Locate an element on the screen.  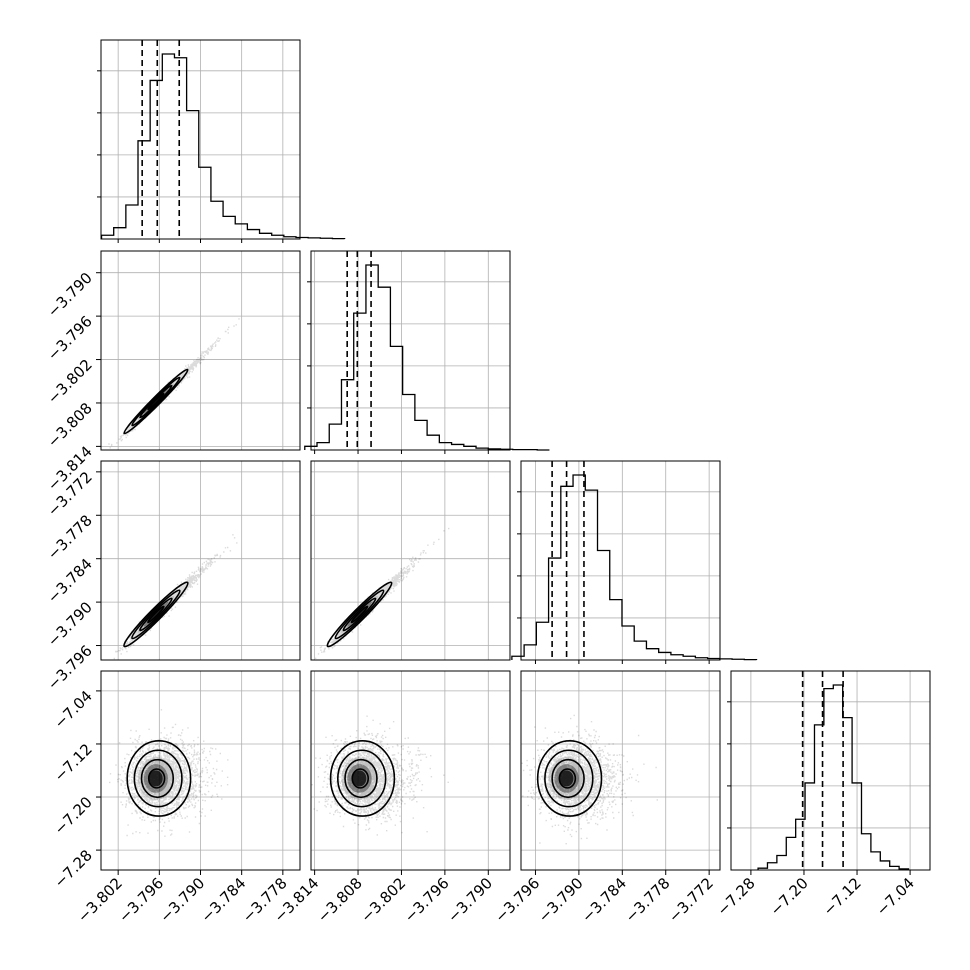
x-tick-label: −7.12 is located at coordinates (842, 896).